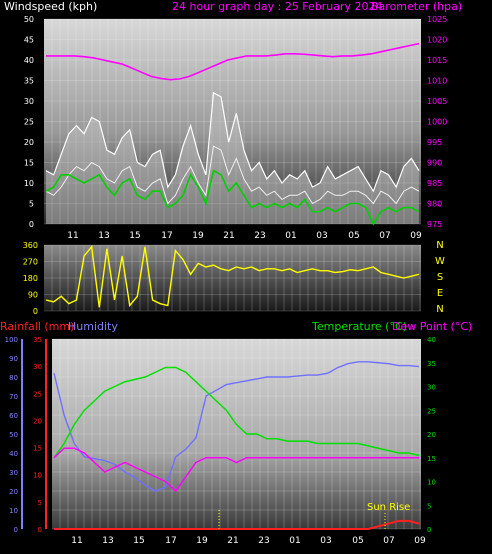 The image size is (492, 554). Describe the element at coordinates (359, 326) in the screenshot. I see `temperature-label: Temperature (°C)` at that location.